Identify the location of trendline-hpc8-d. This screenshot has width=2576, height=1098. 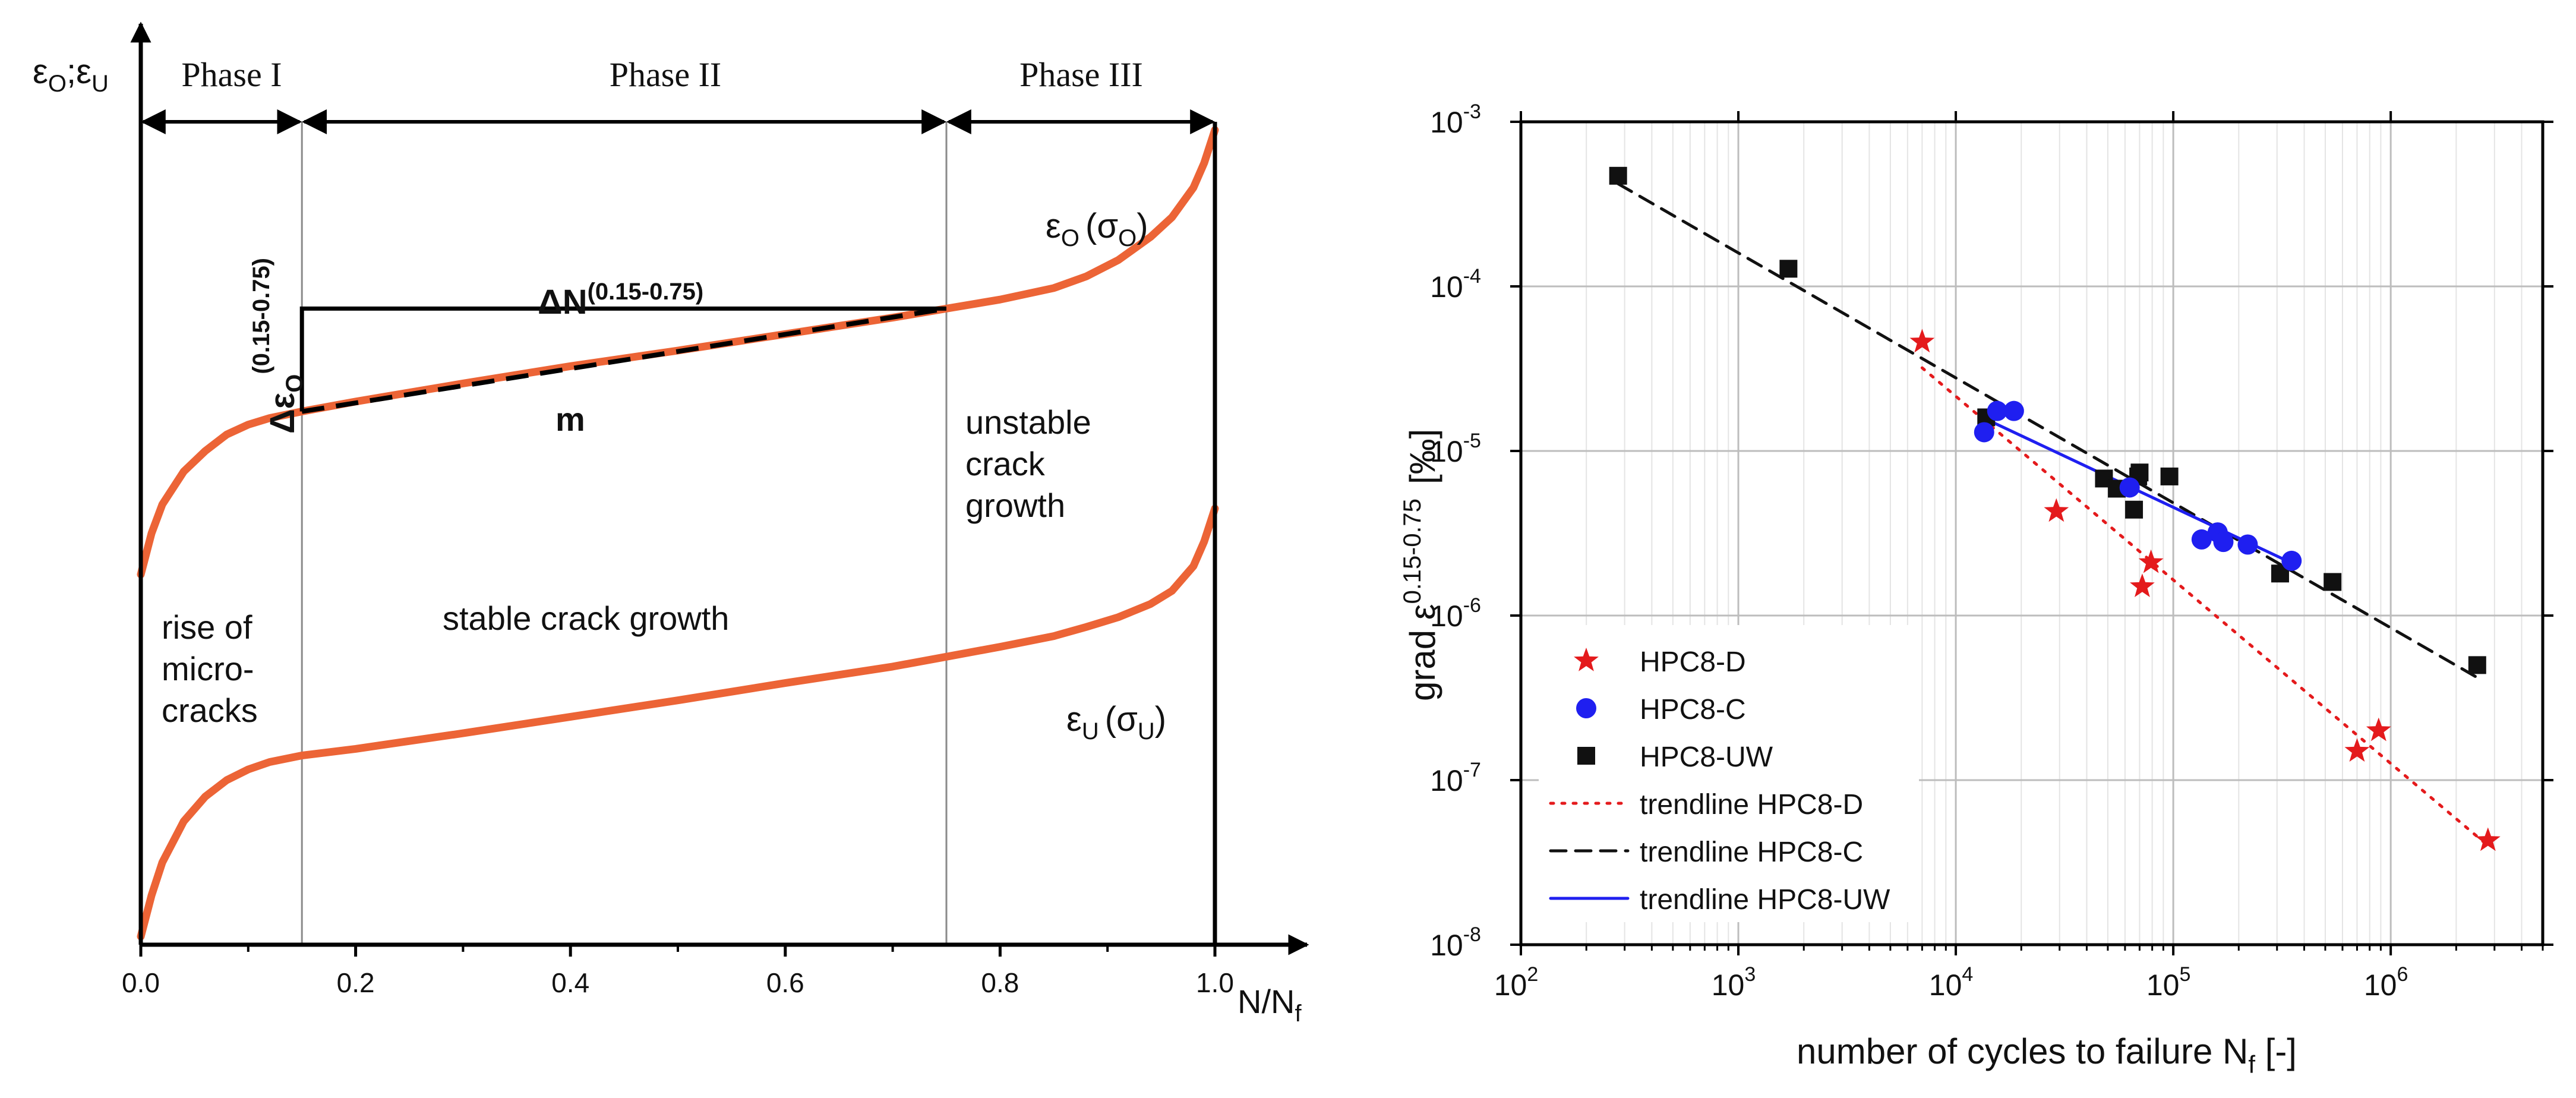
(2205, 606).